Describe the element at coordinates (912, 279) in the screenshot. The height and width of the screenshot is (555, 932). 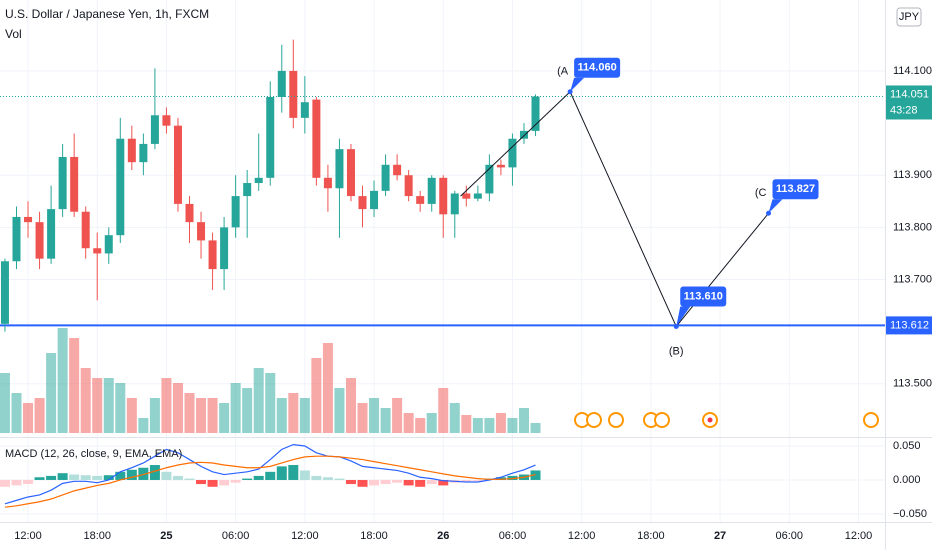
I see `y-tick-label: 113.700` at that location.